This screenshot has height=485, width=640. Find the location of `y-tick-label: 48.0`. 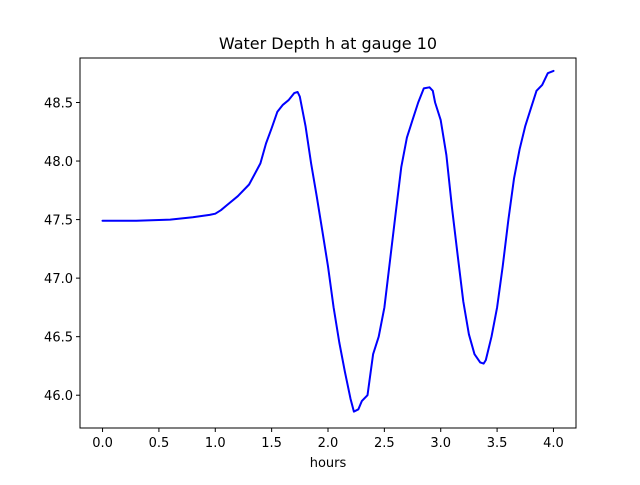

y-tick-label: 48.0 is located at coordinates (58, 162).